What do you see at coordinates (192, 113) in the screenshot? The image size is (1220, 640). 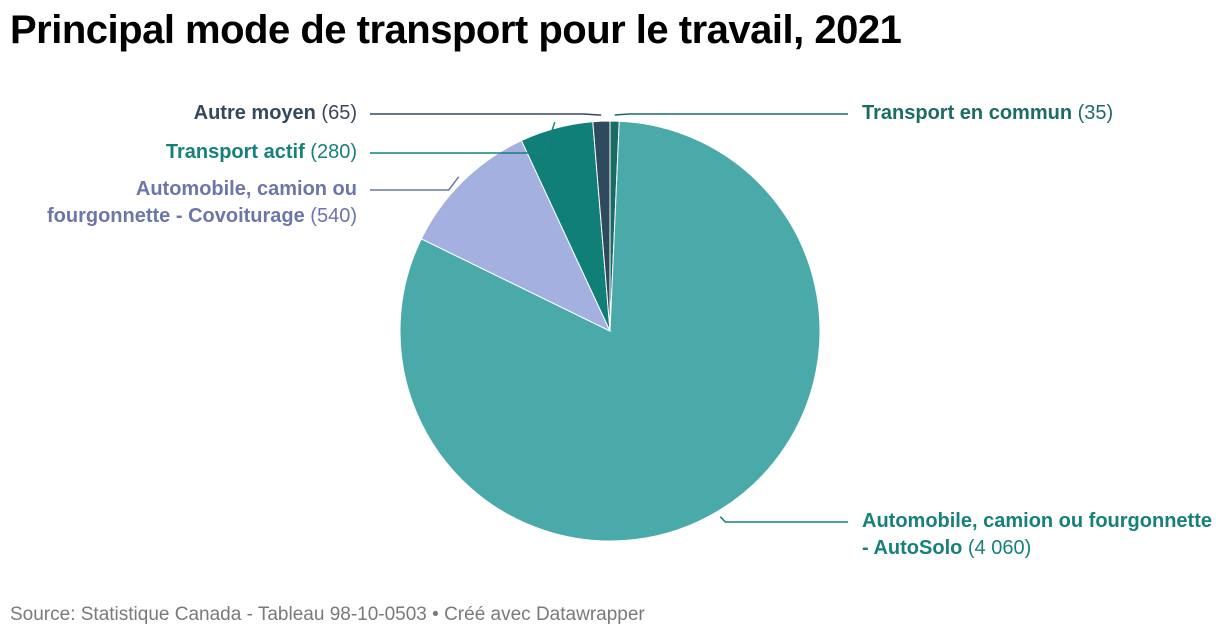 I see `slice-label: Autre moyen (65)` at bounding box center [192, 113].